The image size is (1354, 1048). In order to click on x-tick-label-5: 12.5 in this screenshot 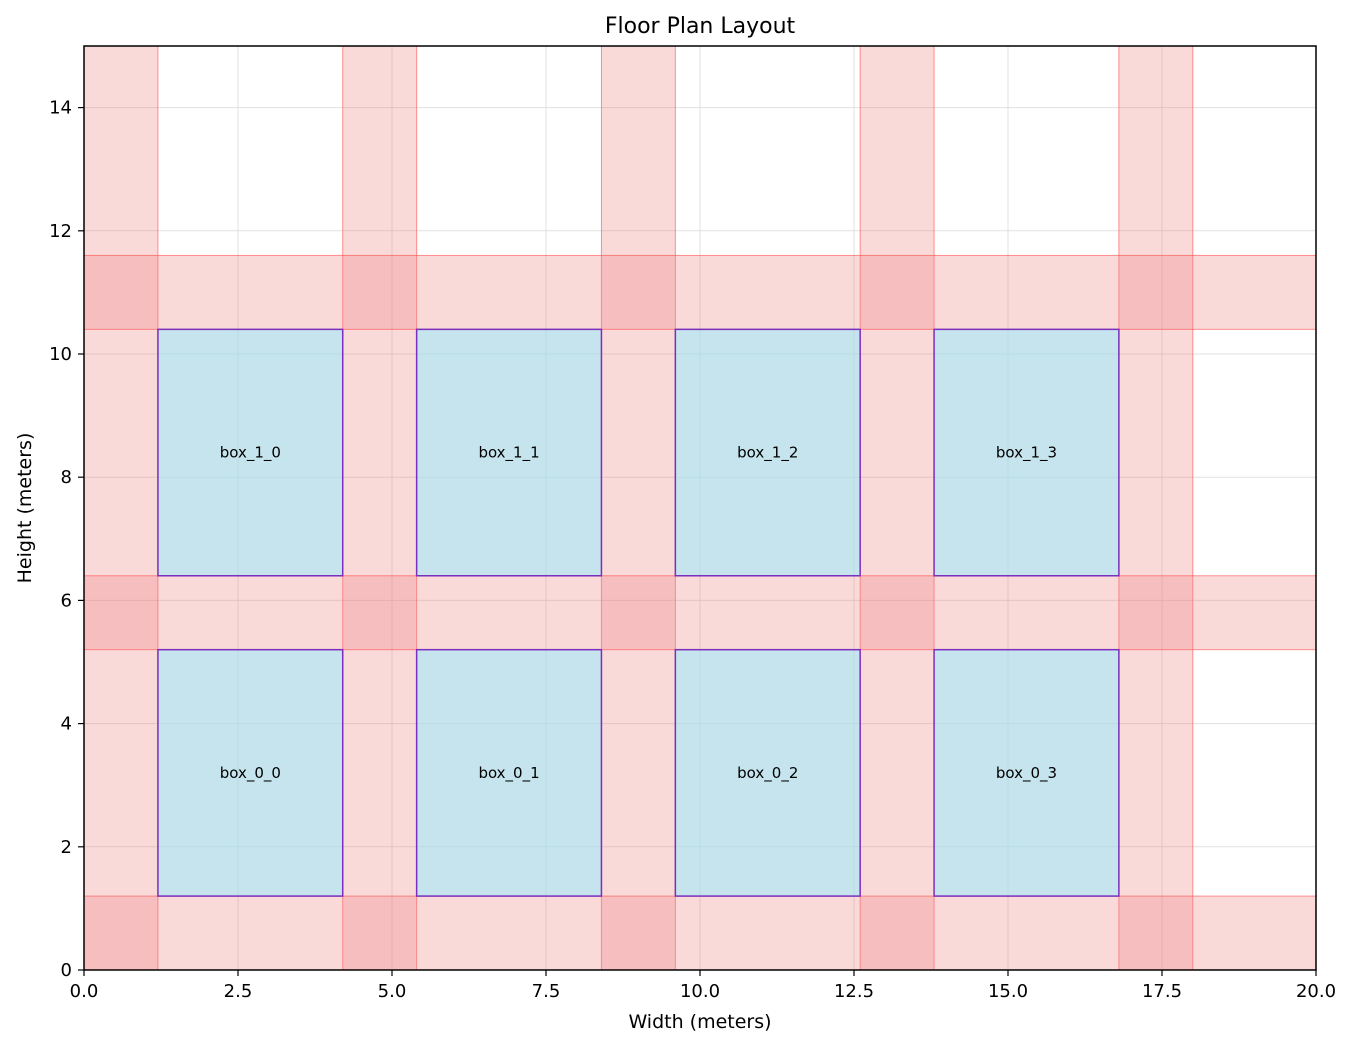, I will do `click(854, 991)`.